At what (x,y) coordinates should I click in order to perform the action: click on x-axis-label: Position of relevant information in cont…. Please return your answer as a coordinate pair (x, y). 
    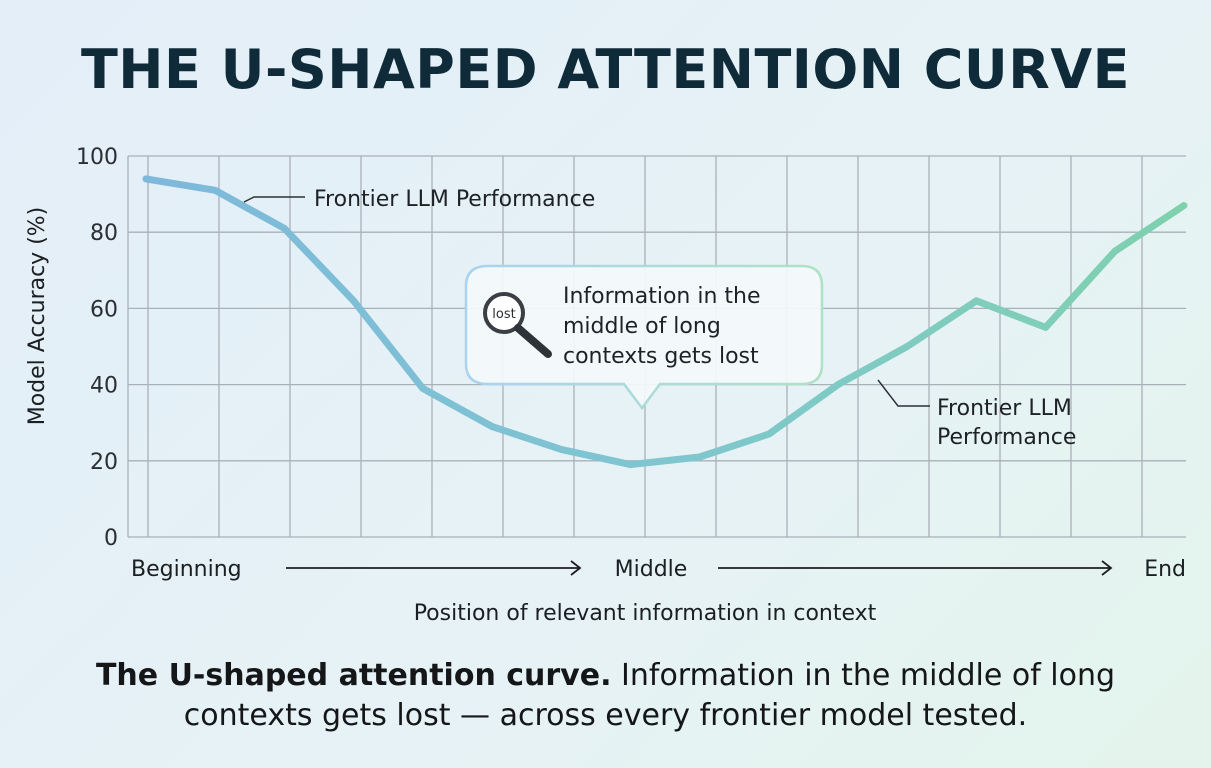
    Looking at the image, I should click on (645, 613).